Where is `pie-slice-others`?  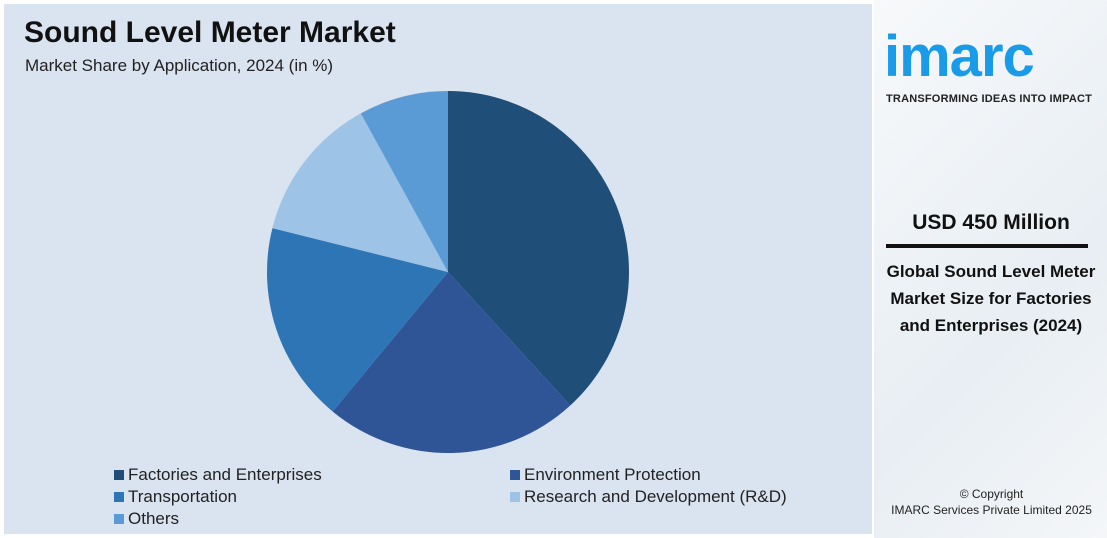
pie-slice-others is located at coordinates (404, 181).